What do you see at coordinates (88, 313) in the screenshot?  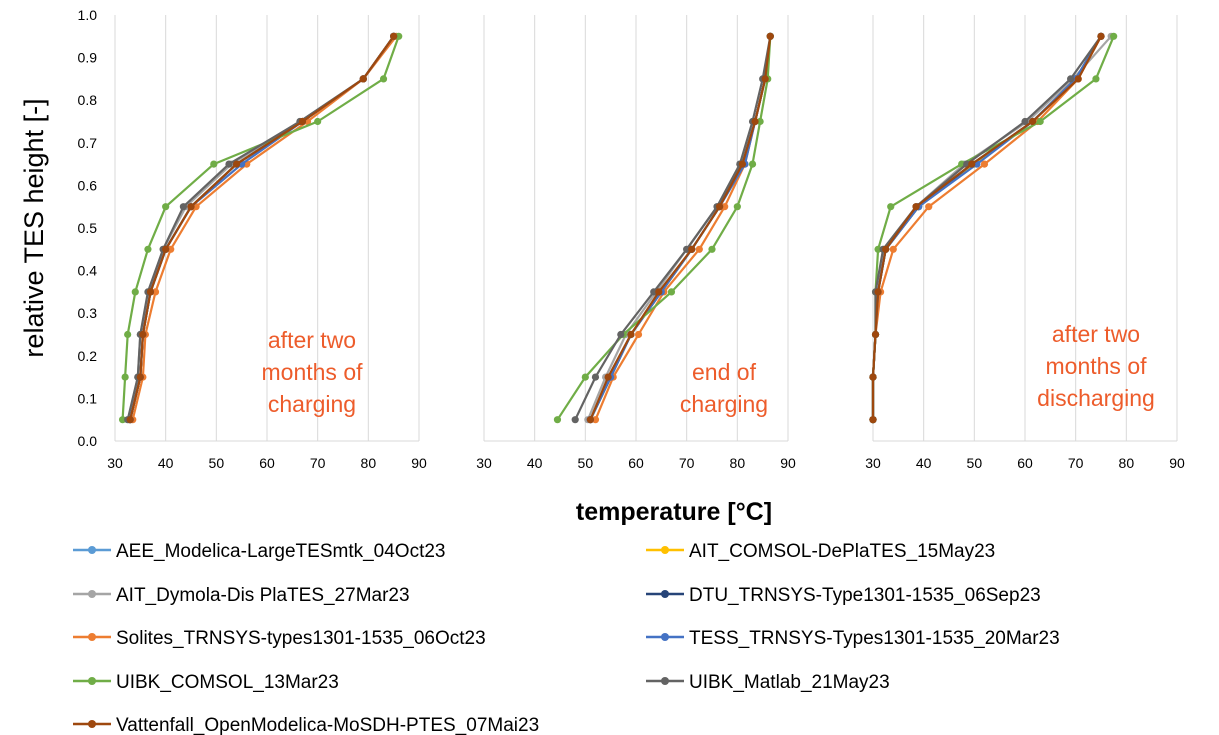 I see `y-tick-label: 0.3` at bounding box center [88, 313].